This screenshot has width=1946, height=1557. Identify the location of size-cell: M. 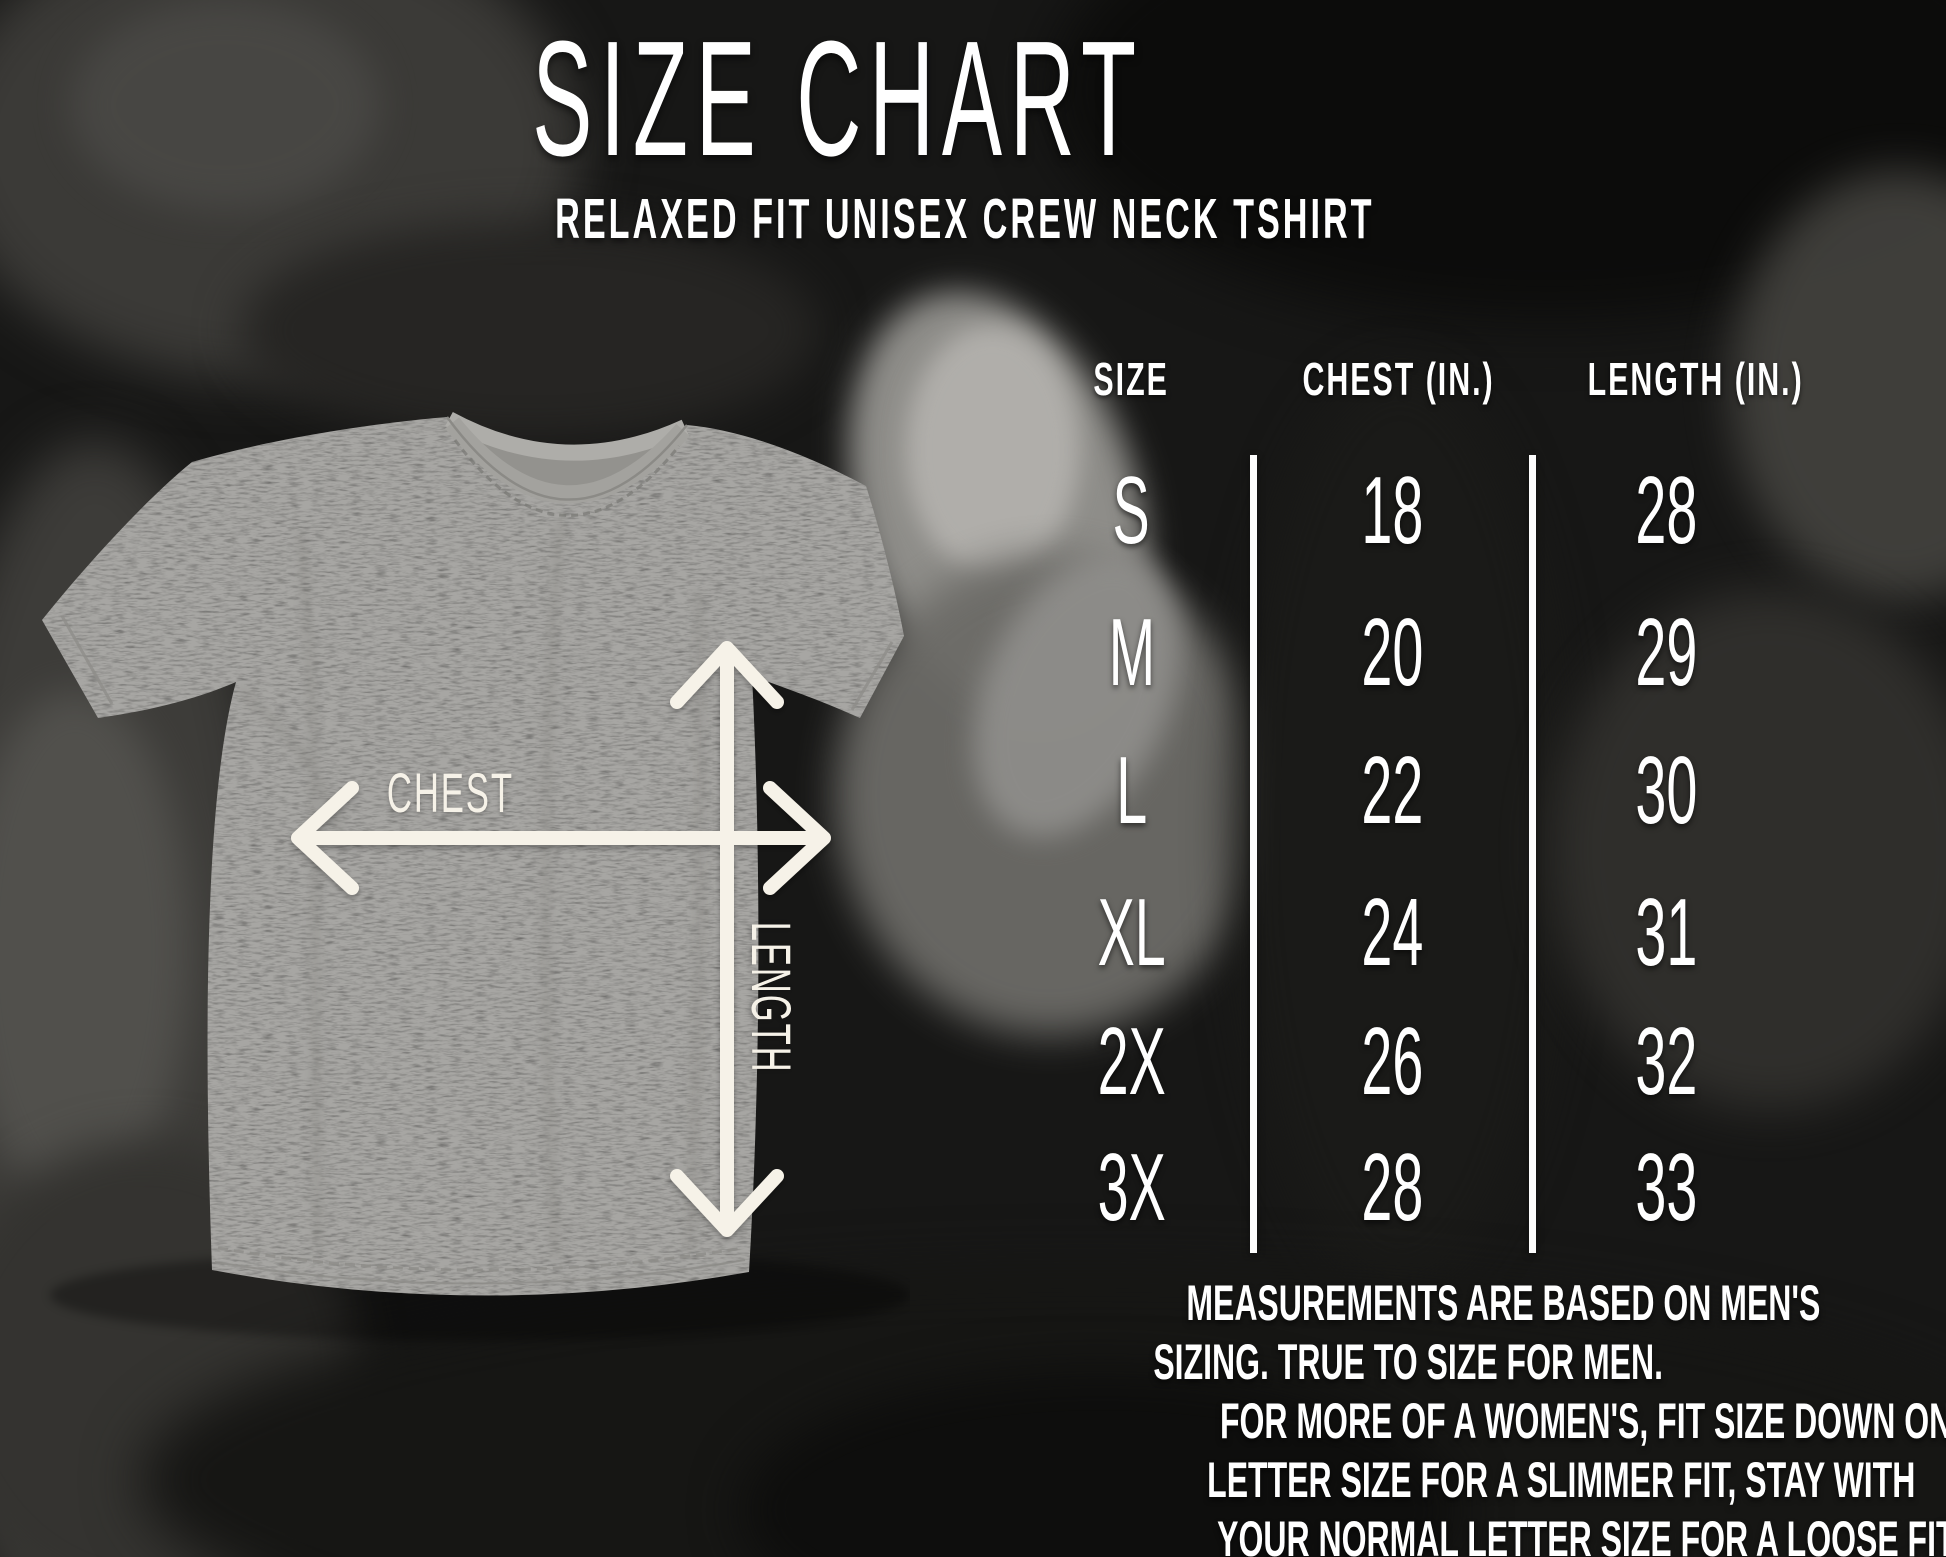
(1131, 652).